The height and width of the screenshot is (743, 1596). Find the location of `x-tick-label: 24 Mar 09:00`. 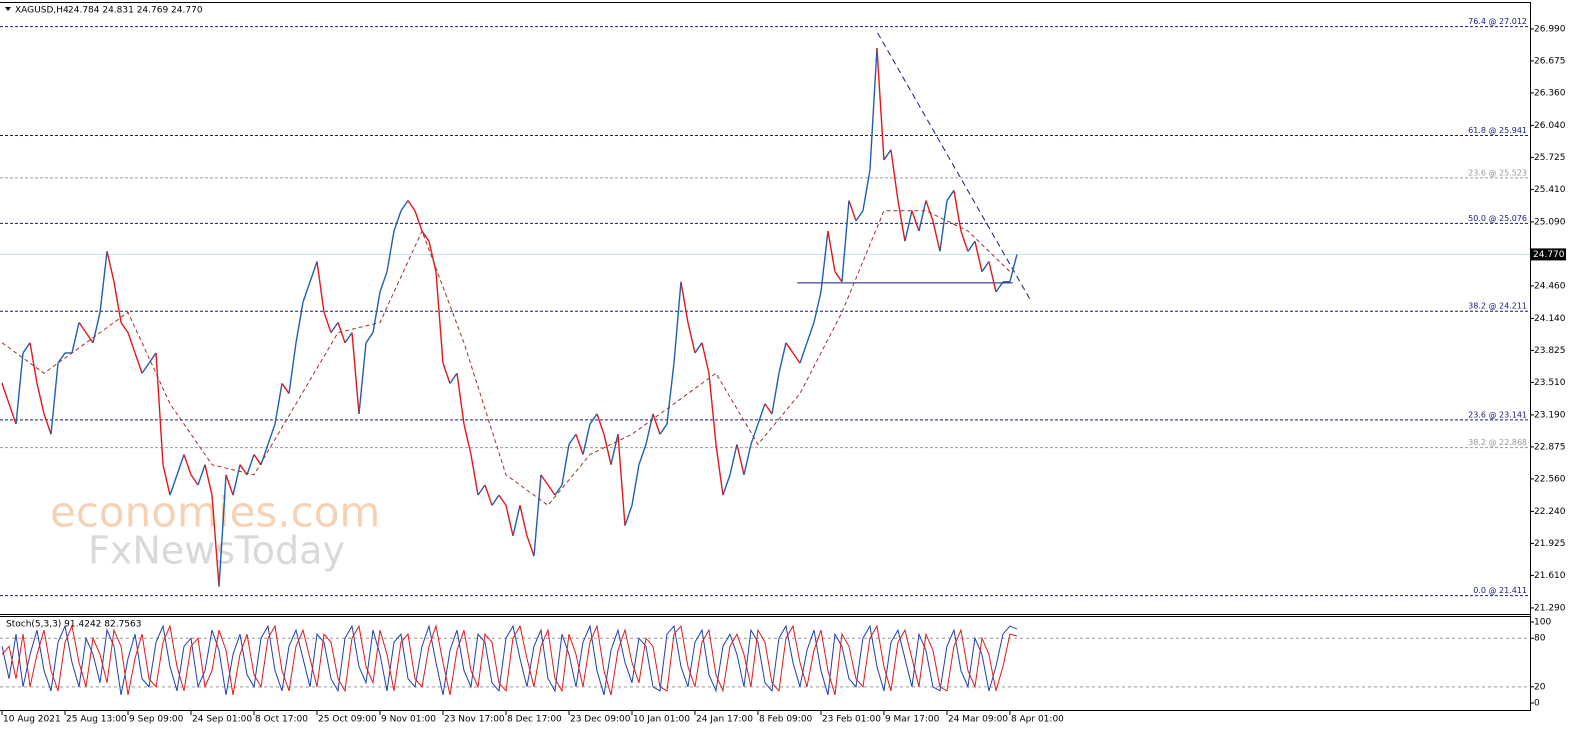

x-tick-label: 24 Mar 09:00 is located at coordinates (978, 720).